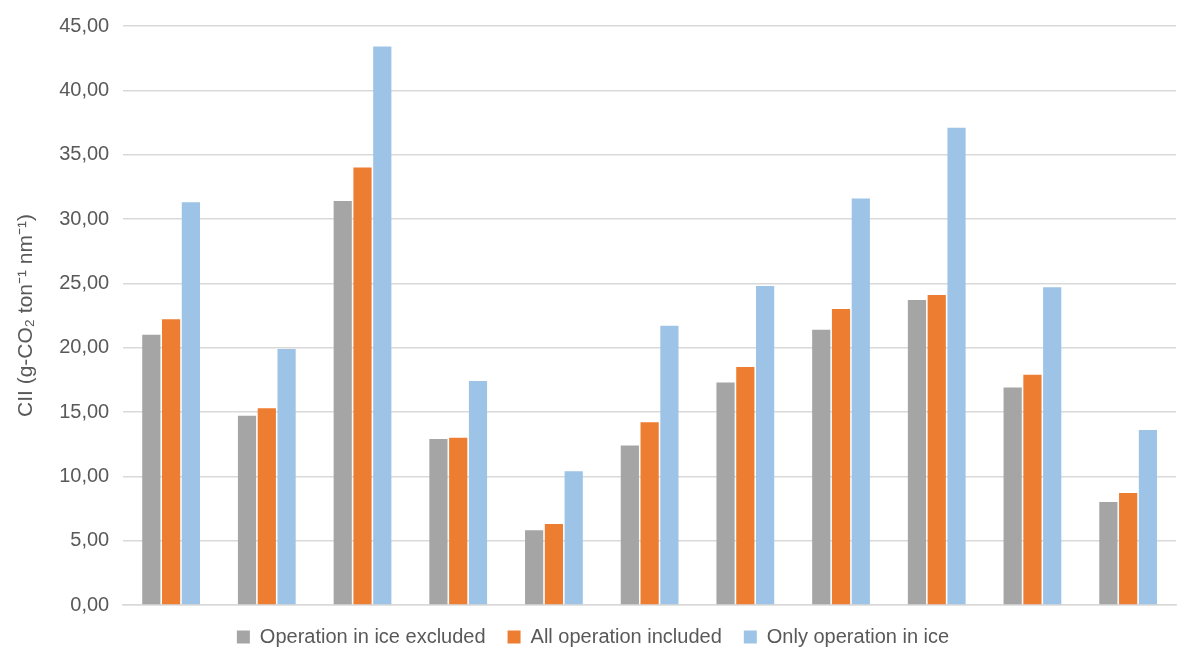  What do you see at coordinates (84, 410) in the screenshot?
I see `y-tick-label: 15,00` at bounding box center [84, 410].